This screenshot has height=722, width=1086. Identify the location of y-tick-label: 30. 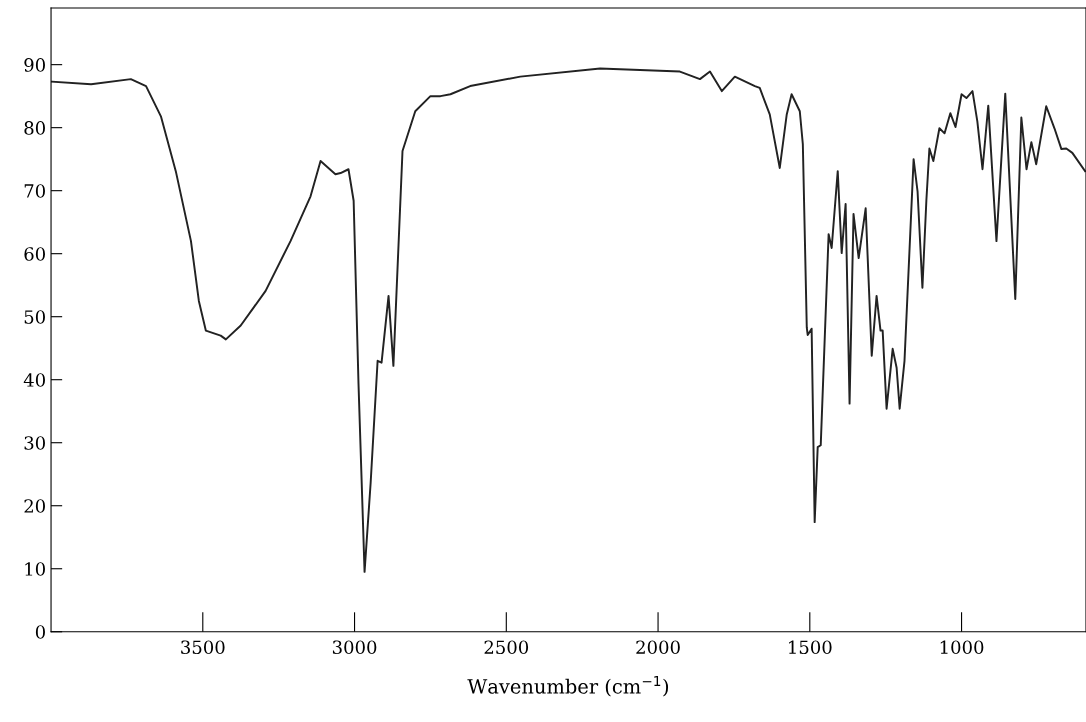
(34, 443).